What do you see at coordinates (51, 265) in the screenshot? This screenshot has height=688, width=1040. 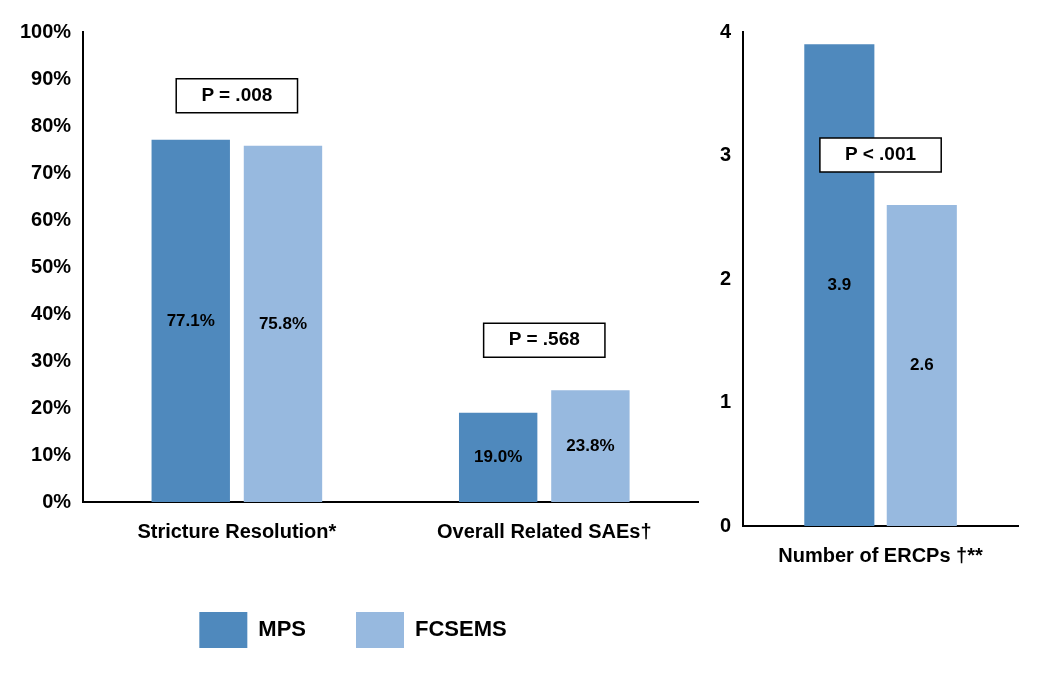 I see `y-tick-label: 50%` at bounding box center [51, 265].